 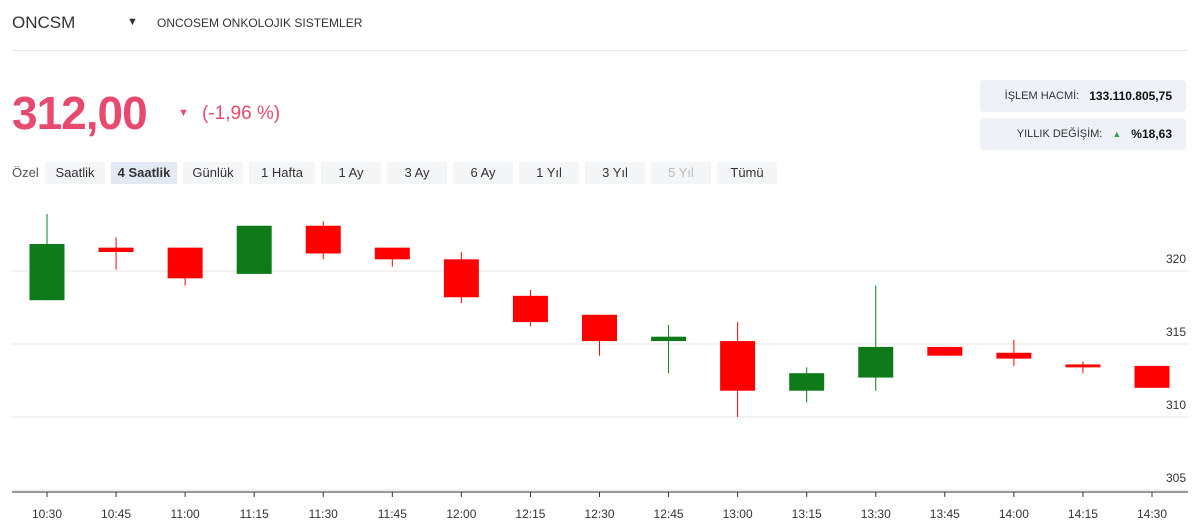 I want to click on range-button: Günlük, so click(x=213, y=173).